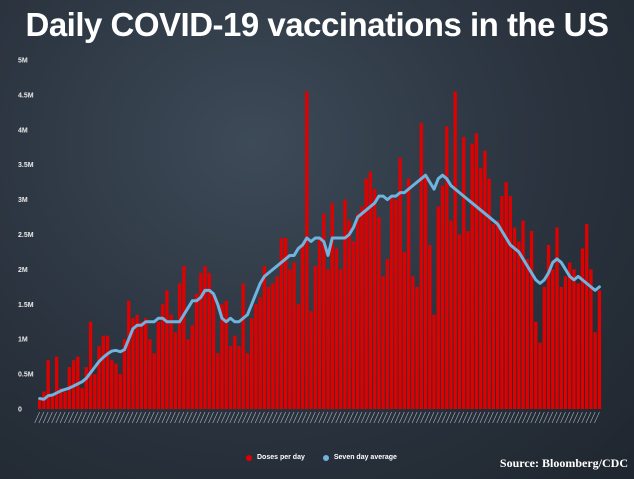  What do you see at coordinates (23, 200) in the screenshot?
I see `y-tick-label: 3M` at bounding box center [23, 200].